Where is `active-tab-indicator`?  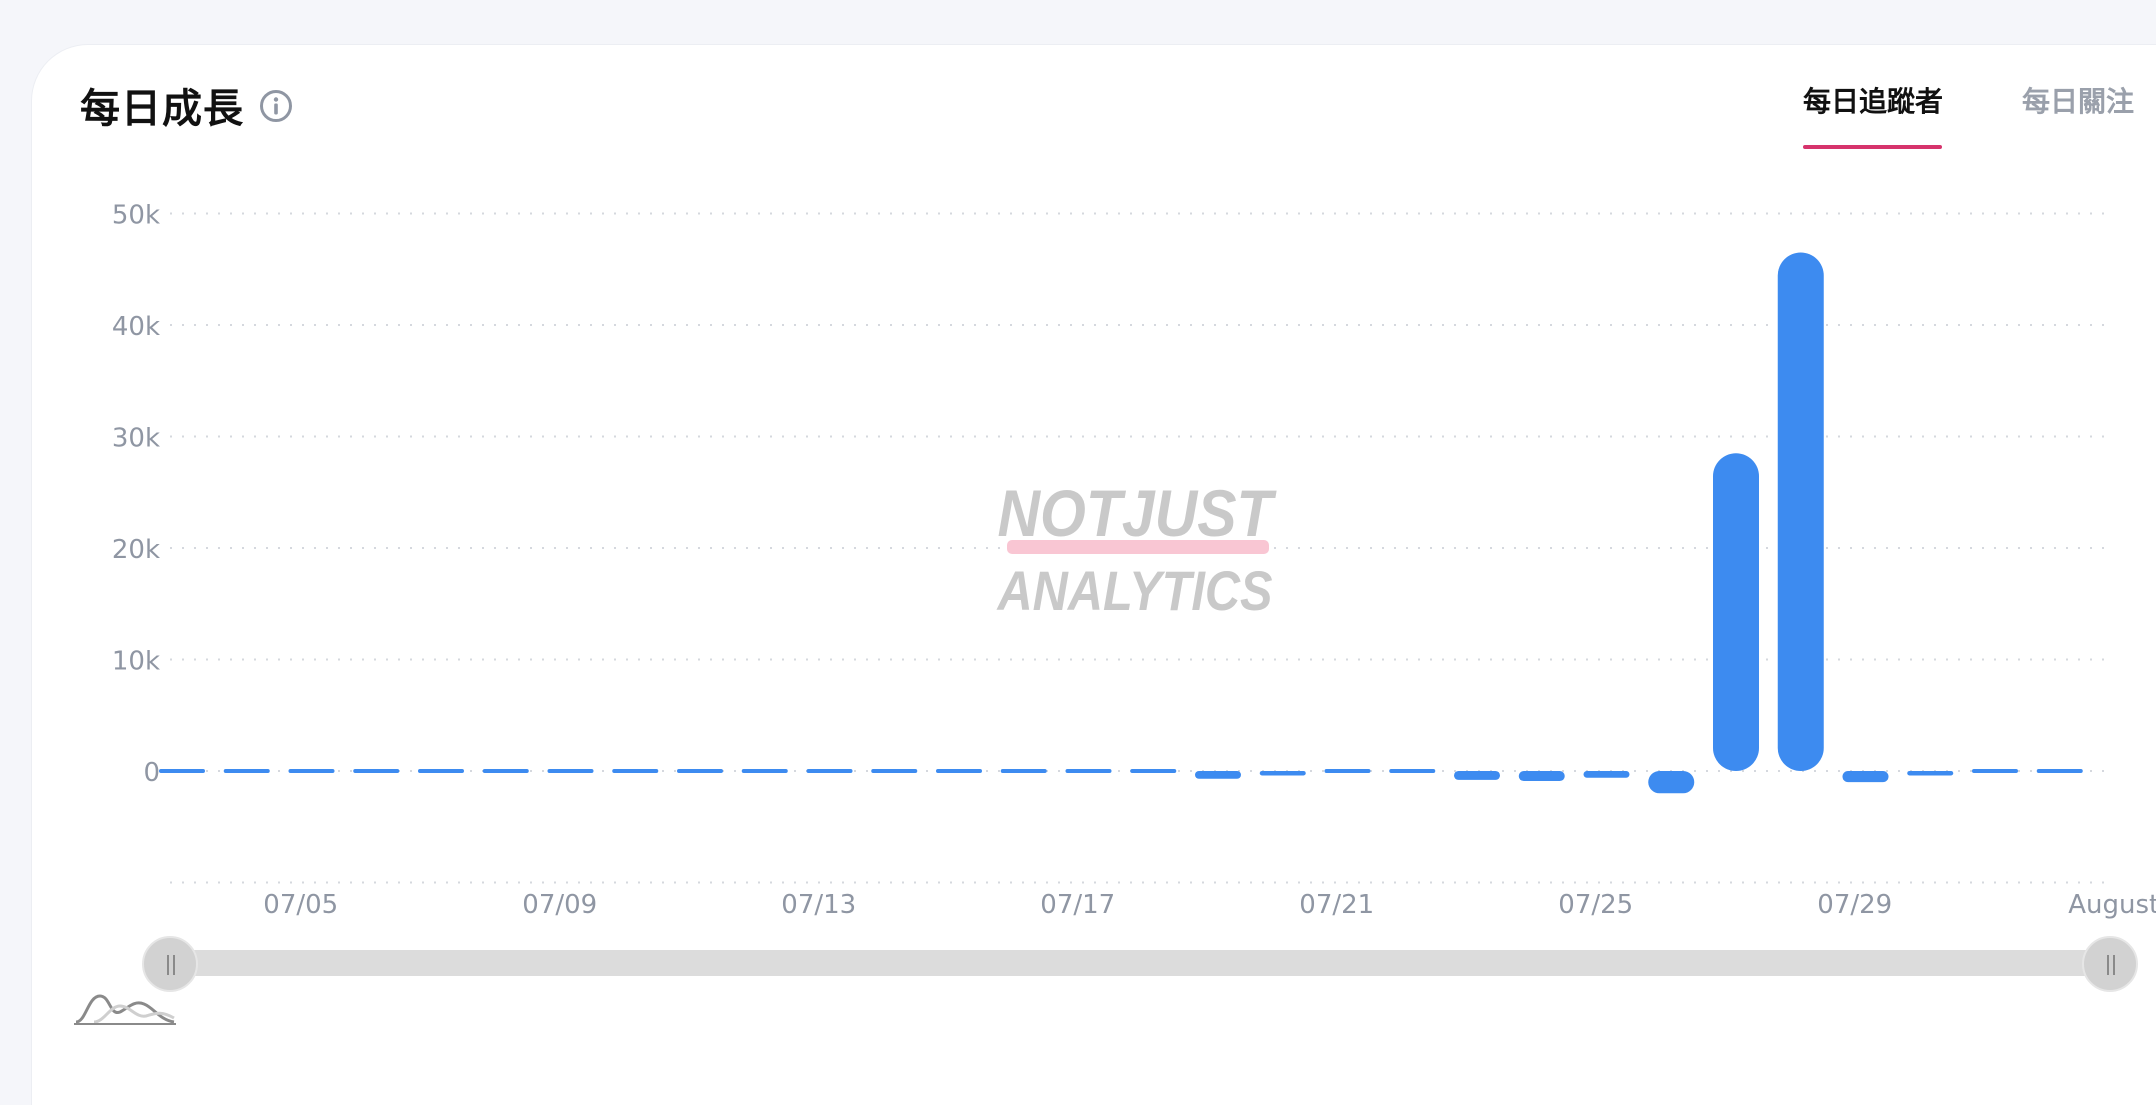
active-tab-indicator is located at coordinates (1872, 147).